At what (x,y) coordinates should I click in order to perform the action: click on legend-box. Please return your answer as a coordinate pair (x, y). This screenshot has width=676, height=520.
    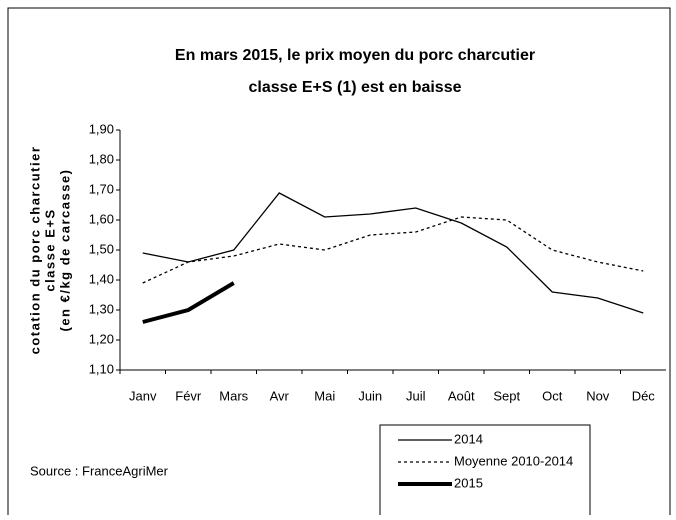
    Looking at the image, I should click on (485, 472).